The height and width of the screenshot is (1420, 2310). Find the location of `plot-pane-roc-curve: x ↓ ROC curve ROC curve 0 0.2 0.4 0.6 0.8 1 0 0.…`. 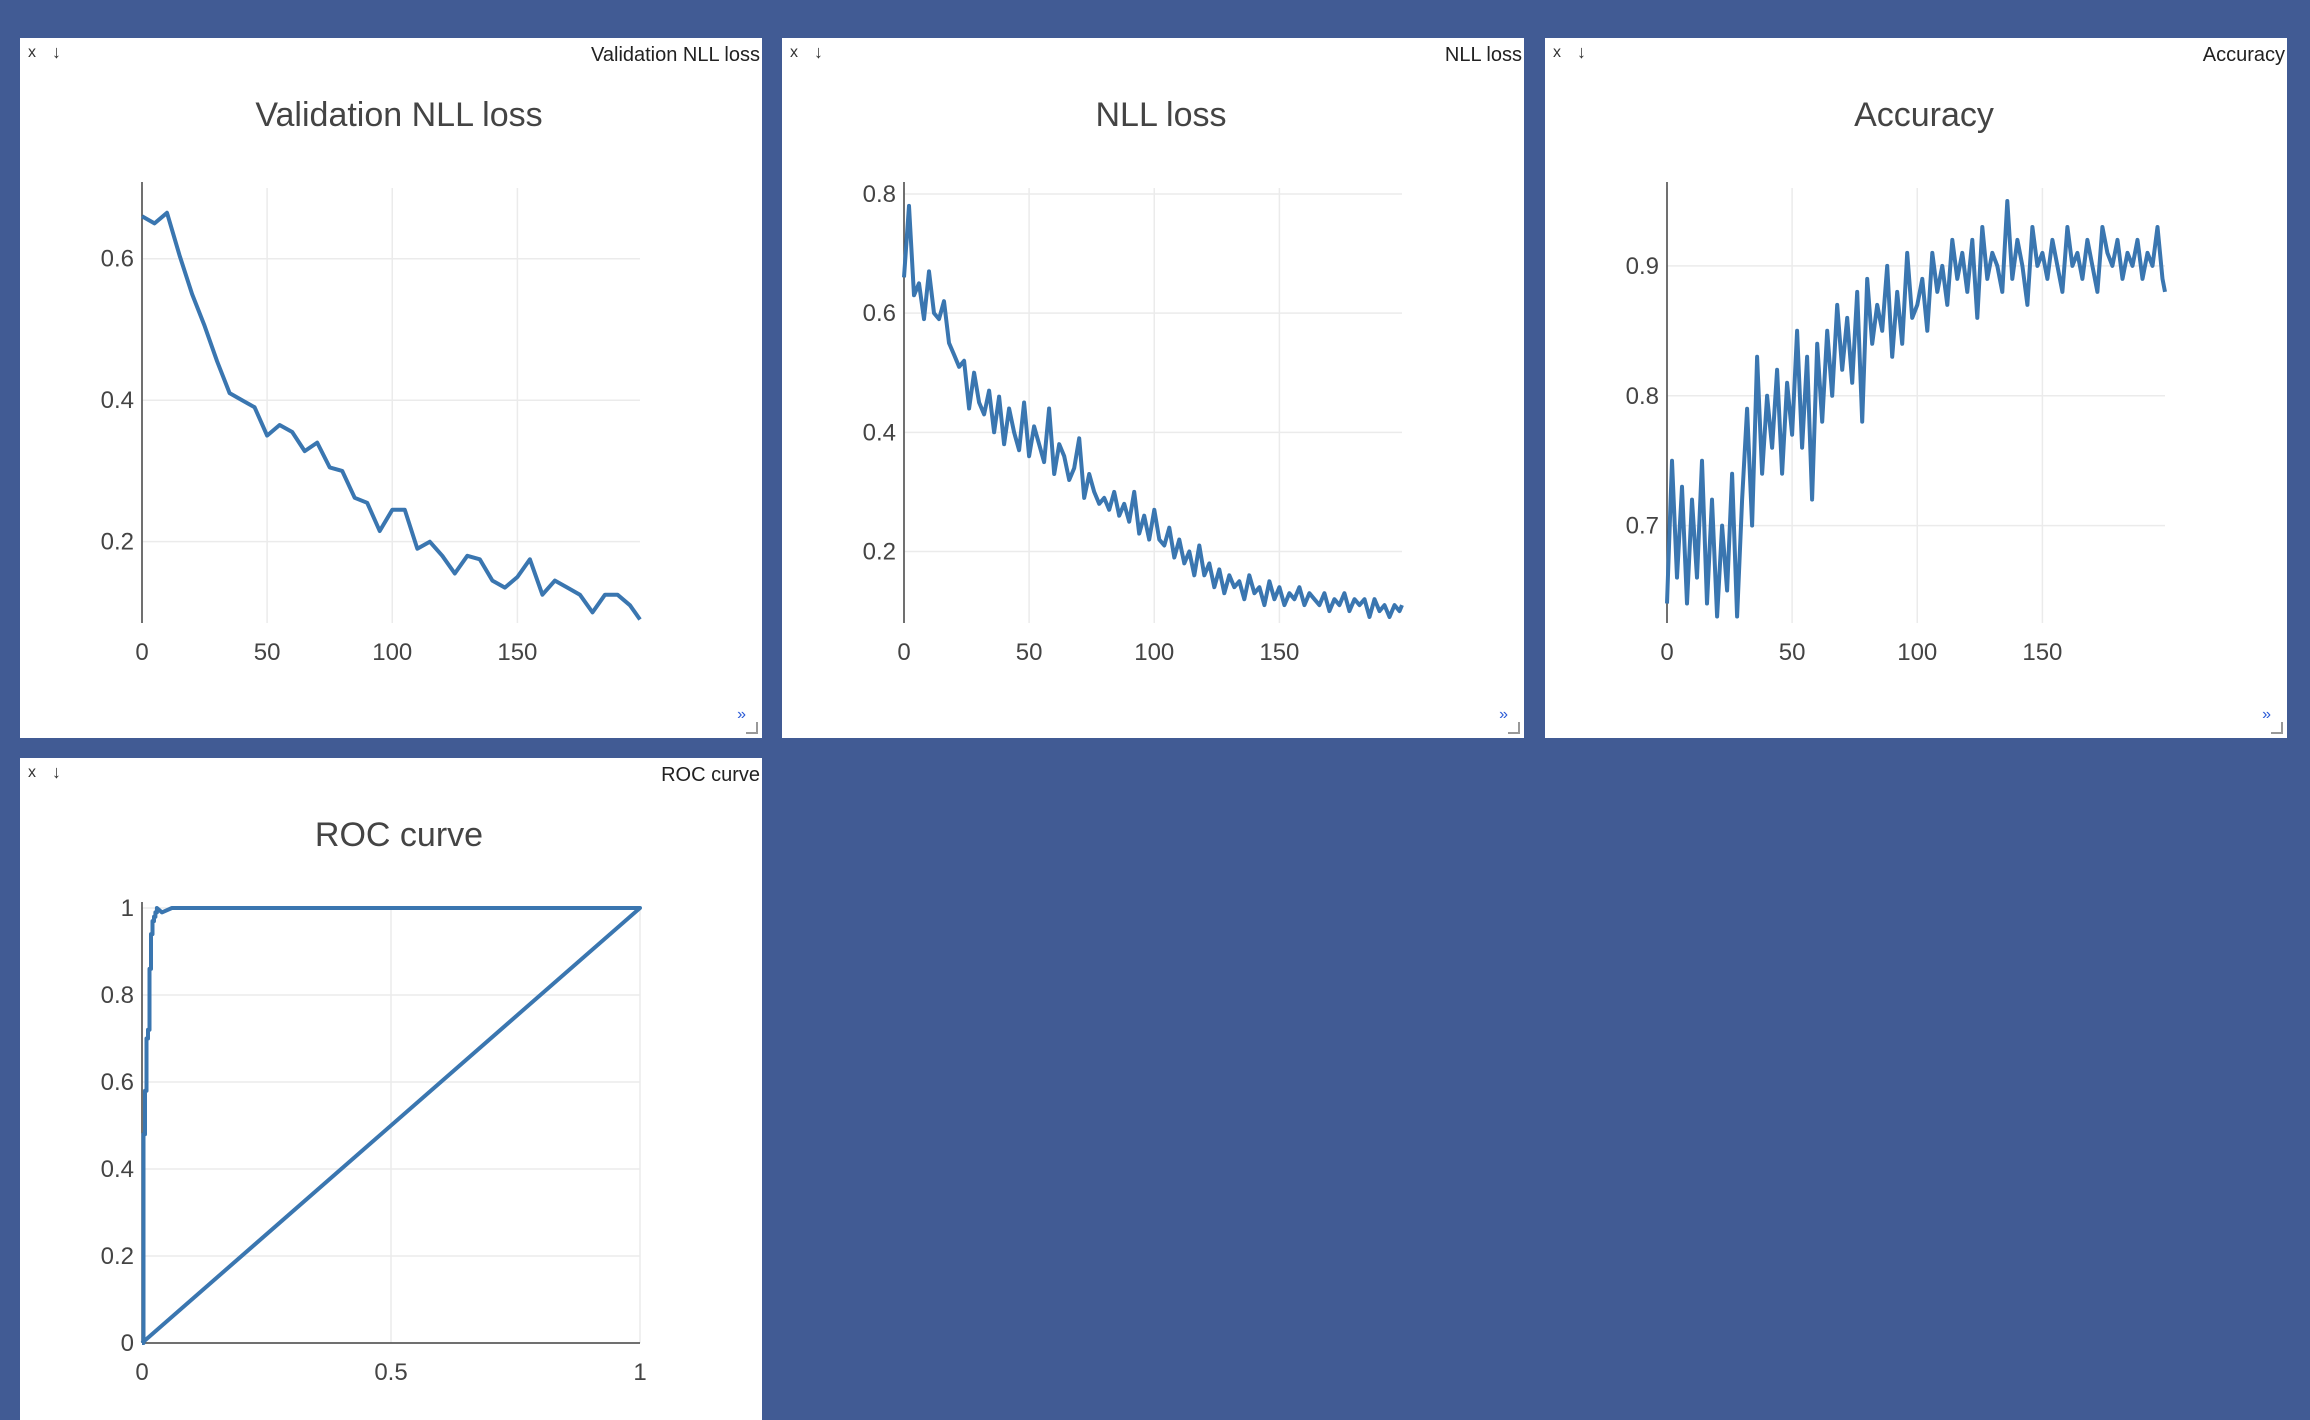

plot-pane-roc-curve: x ↓ ROC curve ROC curve 0 0.2 0.4 0.6 0.8 1 0 0.… is located at coordinates (391, 1089).